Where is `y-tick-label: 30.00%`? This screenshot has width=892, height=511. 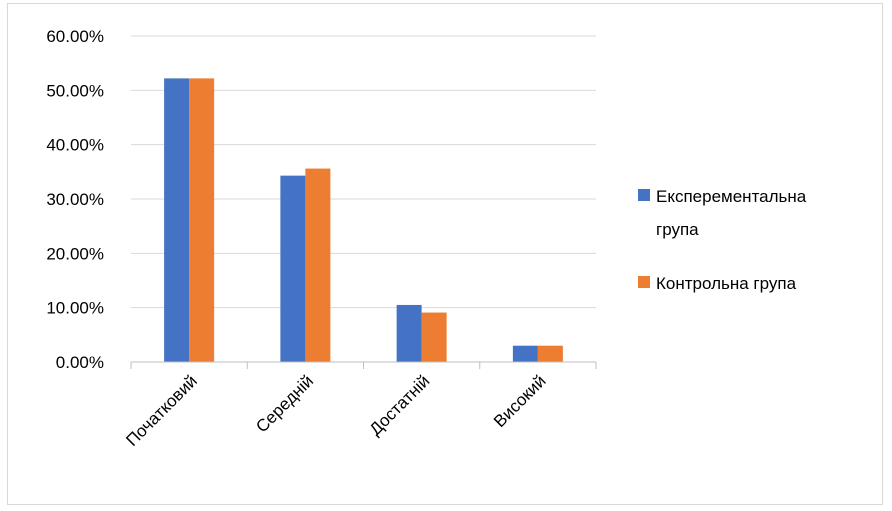 y-tick-label: 30.00% is located at coordinates (75, 199).